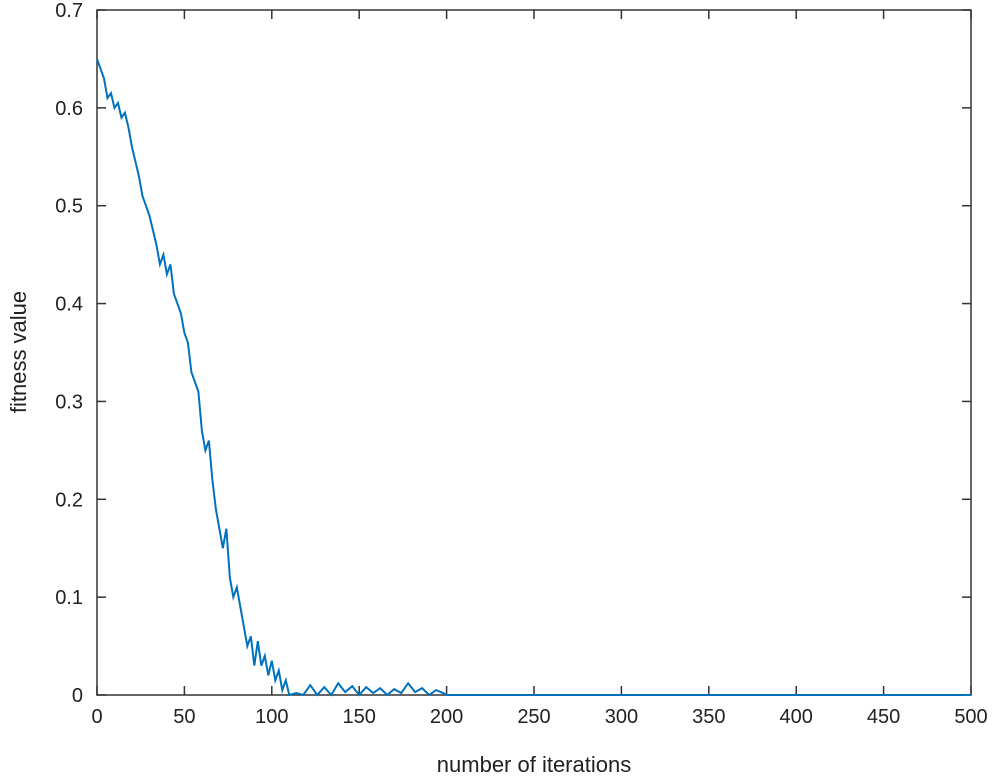  Describe the element at coordinates (69, 305) in the screenshot. I see `y-tick-label: 0.4` at that location.